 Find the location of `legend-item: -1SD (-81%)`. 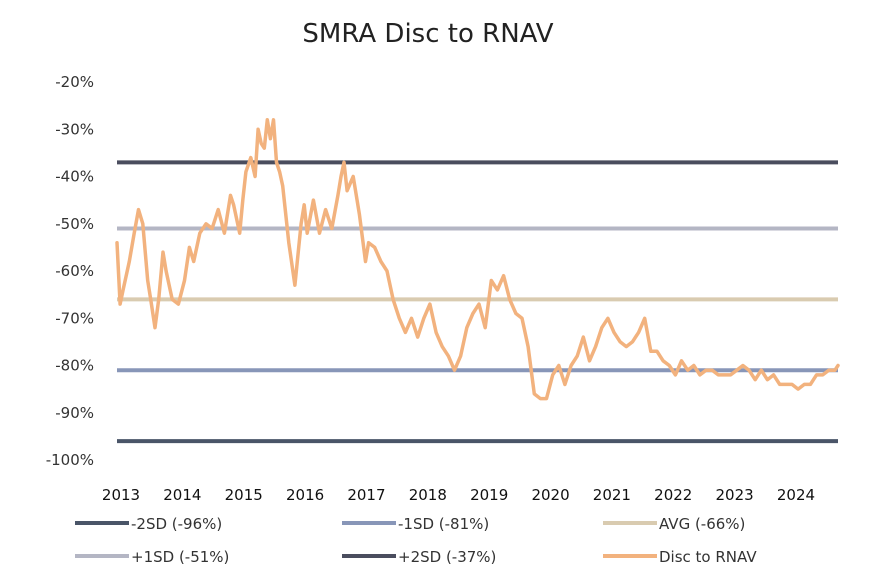

legend-item: -1SD (-81%) is located at coordinates (415, 524).